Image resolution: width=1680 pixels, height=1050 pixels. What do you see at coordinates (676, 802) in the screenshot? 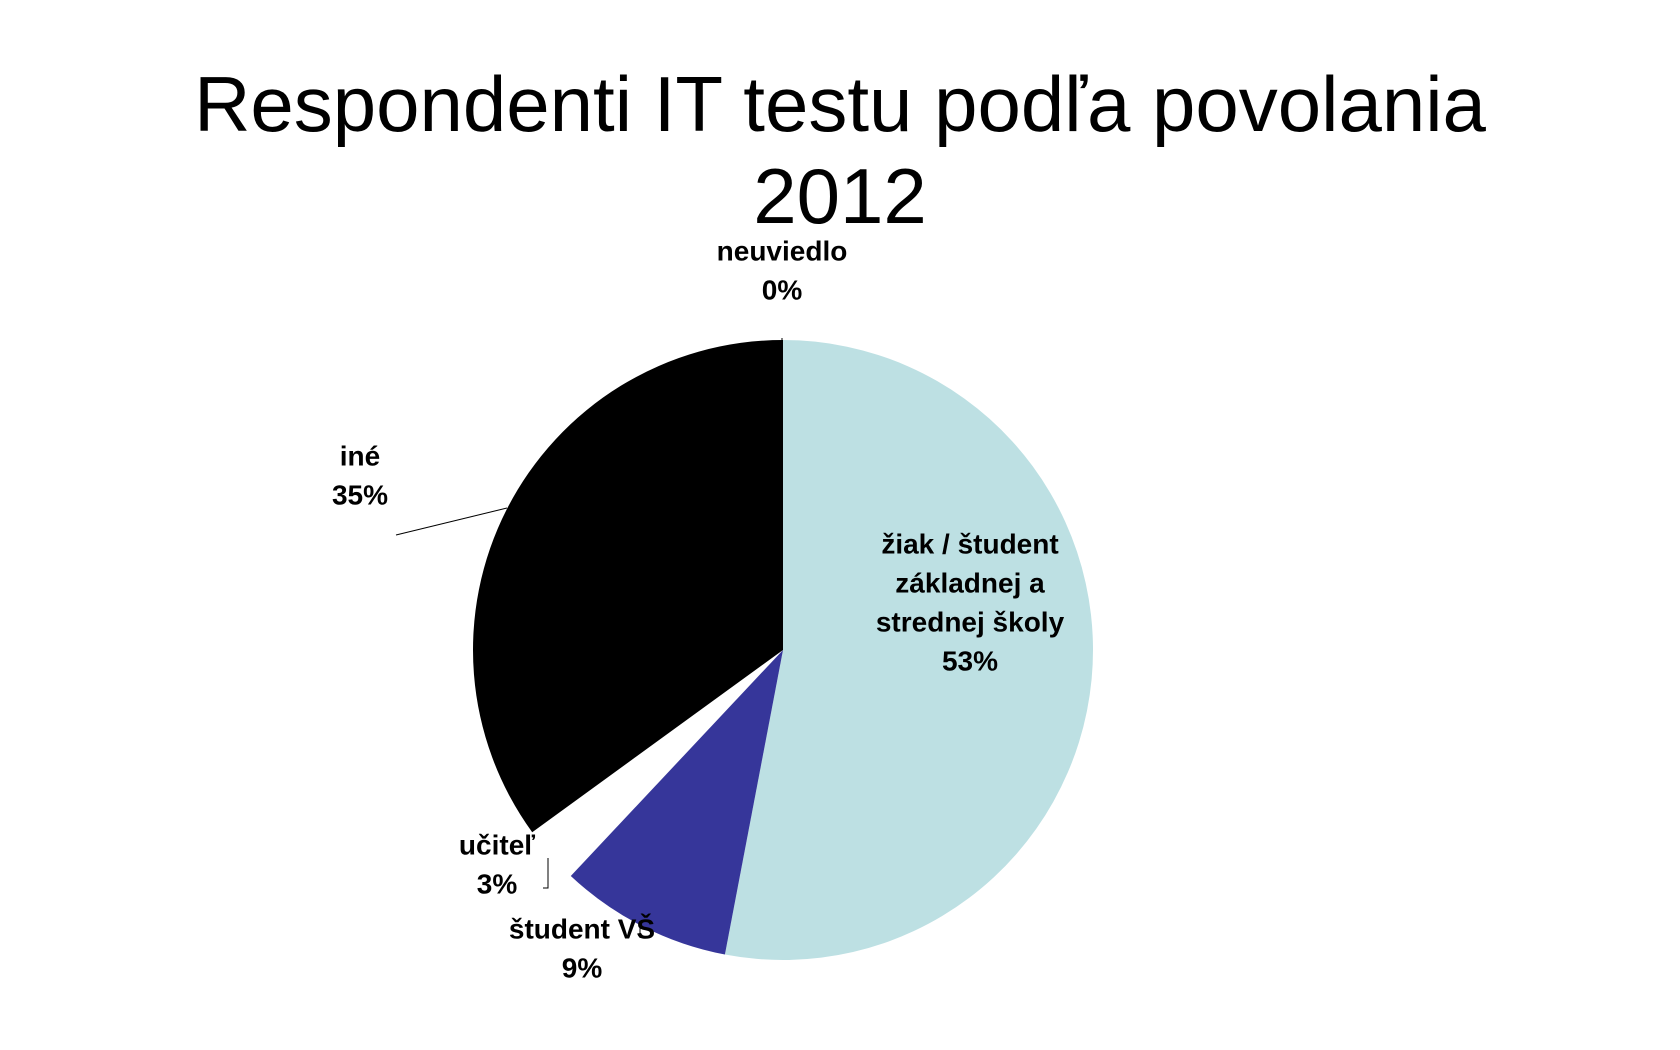
I see `pie-slice-student-vs` at bounding box center [676, 802].